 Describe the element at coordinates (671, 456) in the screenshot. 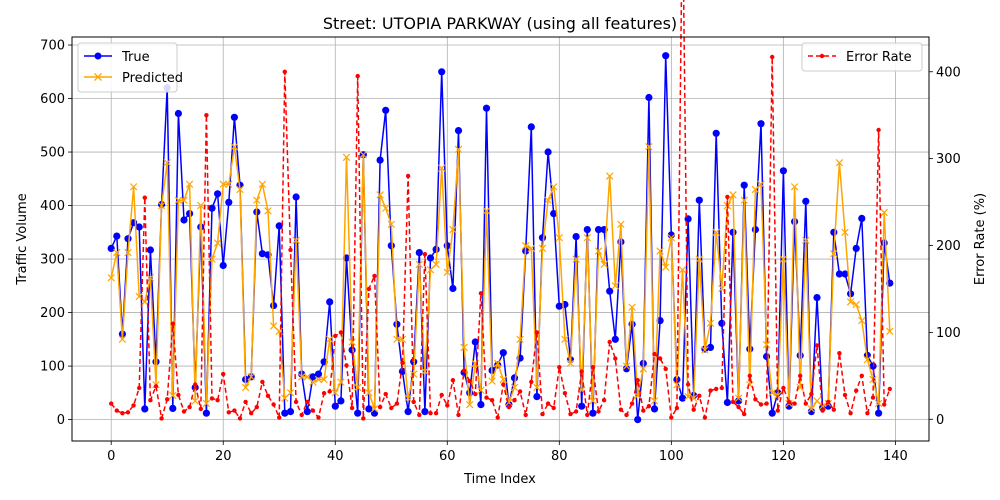

I see `x-tick-label: 100` at that location.